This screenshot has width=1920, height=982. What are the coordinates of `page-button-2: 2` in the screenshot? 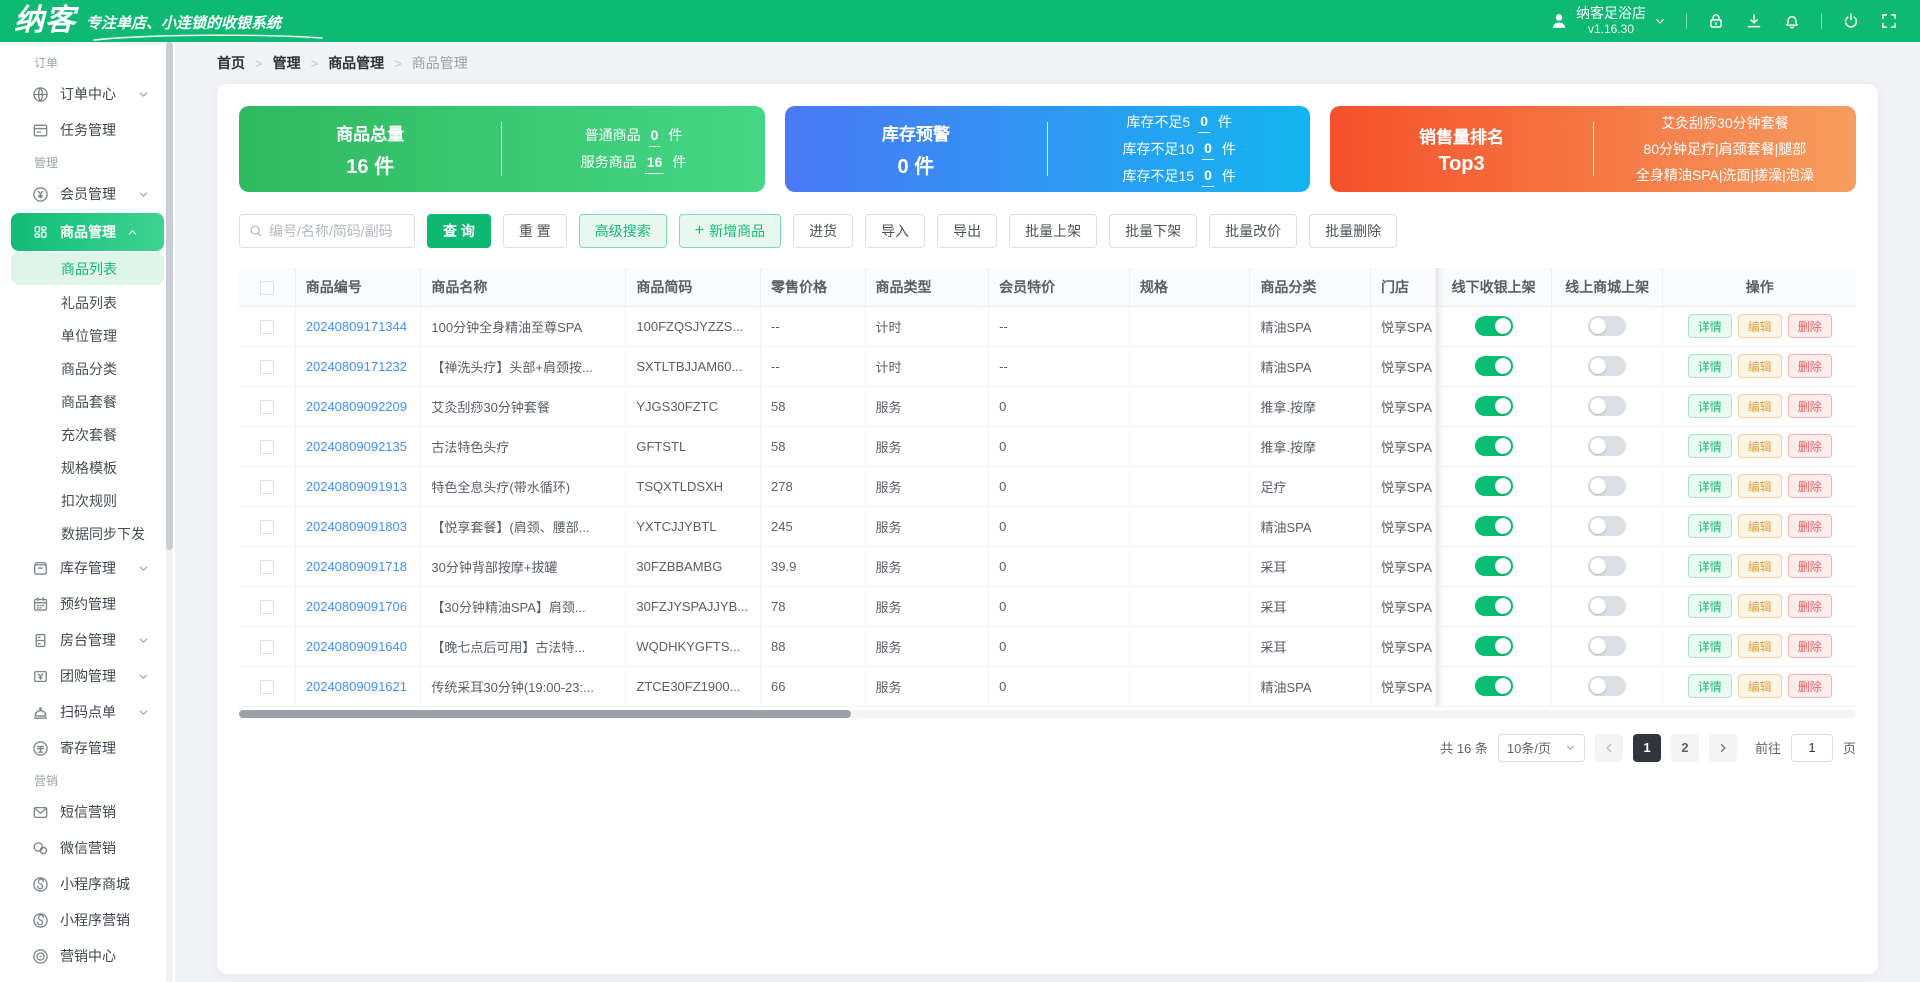 It's located at (1684, 747).